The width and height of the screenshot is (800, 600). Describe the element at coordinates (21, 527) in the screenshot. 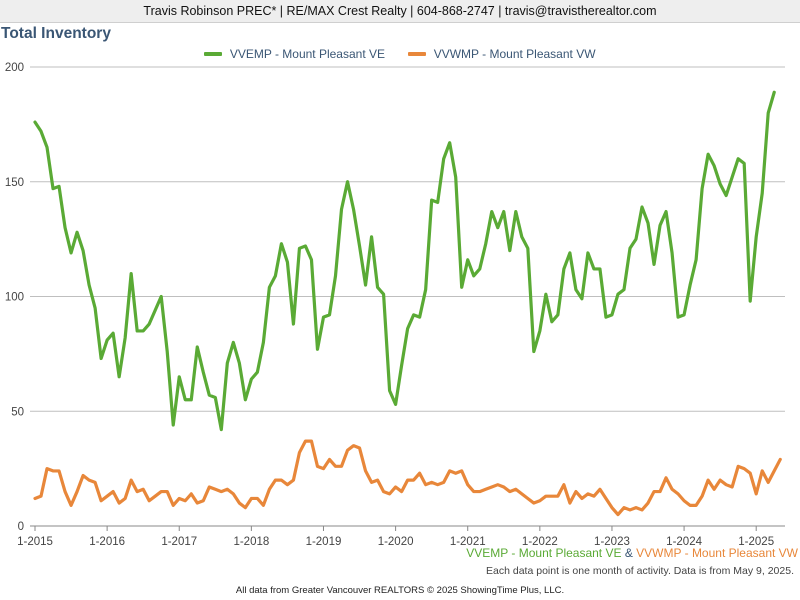

I see `y-tick-label-0: 0` at that location.